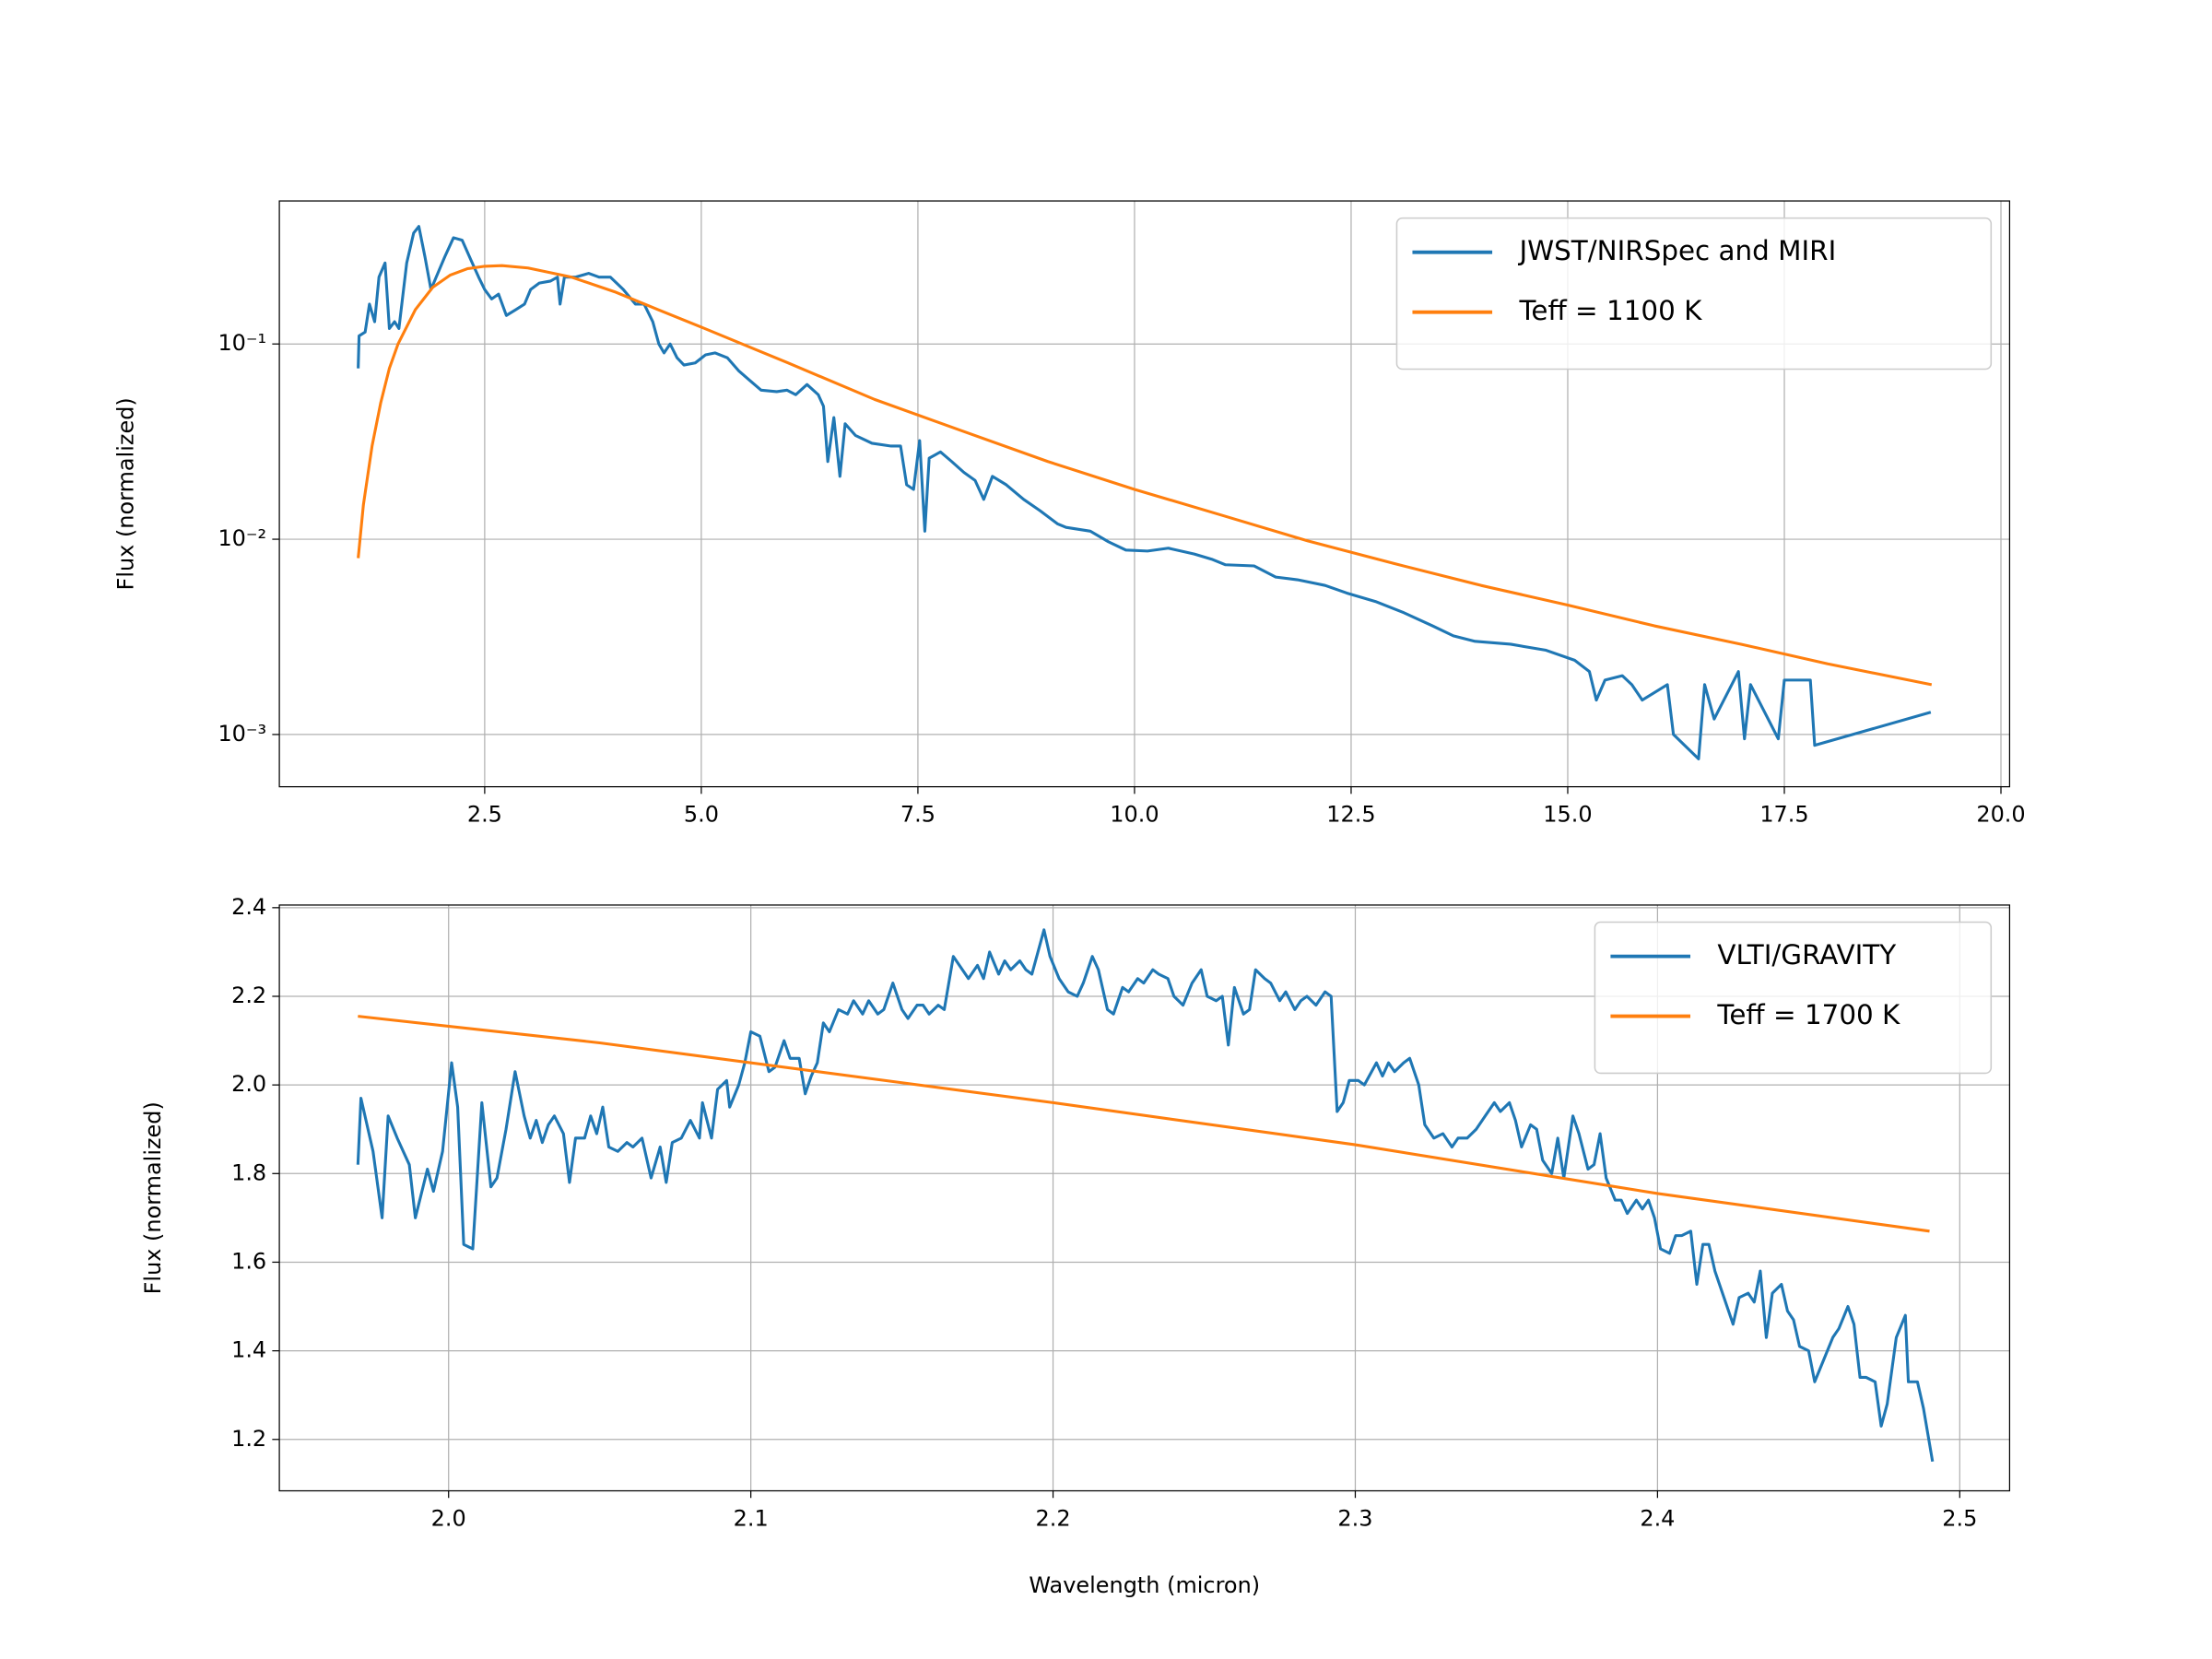  What do you see at coordinates (248, 995) in the screenshot?
I see `y-tick-label: 2.2` at bounding box center [248, 995].